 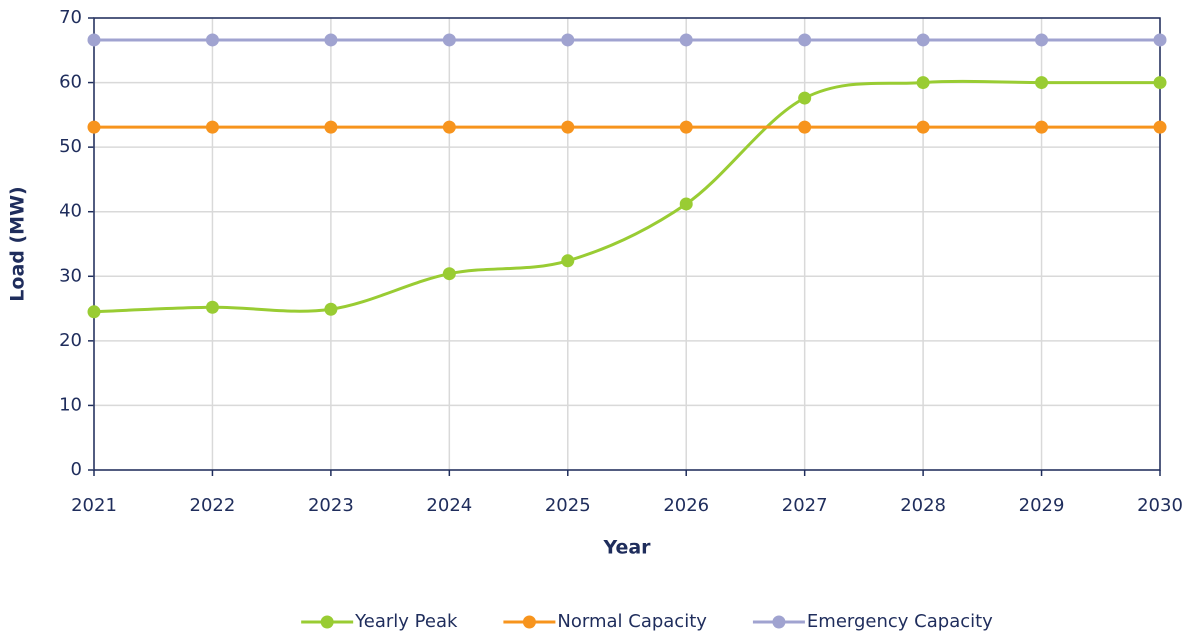 I want to click on y-tick-label: 40, so click(x=70, y=211).